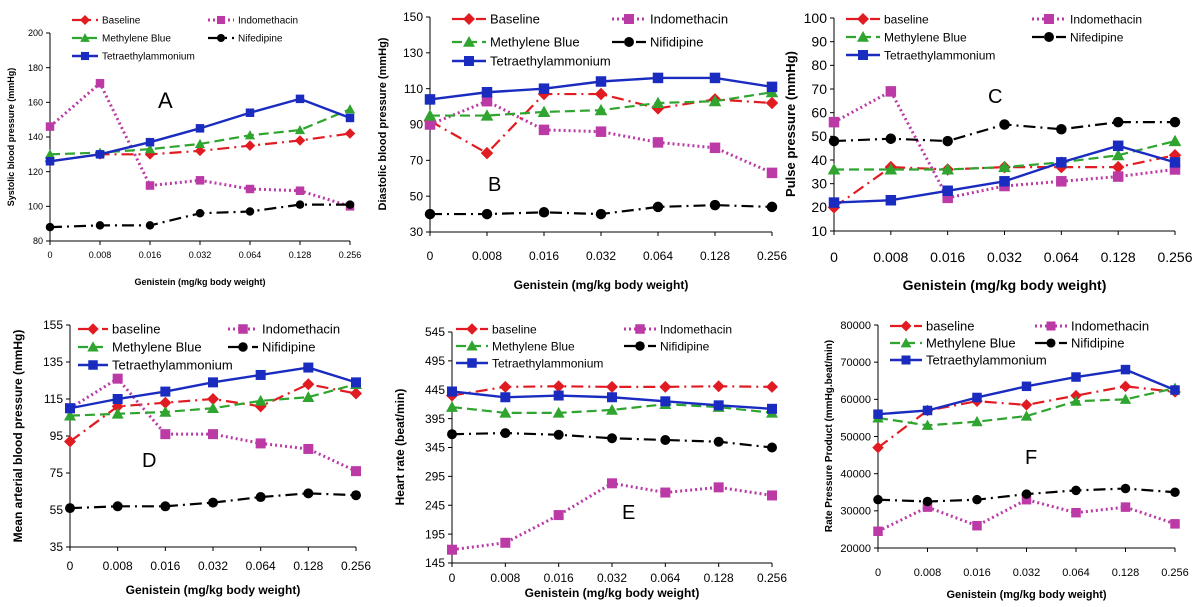  Describe the element at coordinates (829, 436) in the screenshot. I see `y-axis-label: Rate Pressure Product (mmHg.beat/min)` at that location.